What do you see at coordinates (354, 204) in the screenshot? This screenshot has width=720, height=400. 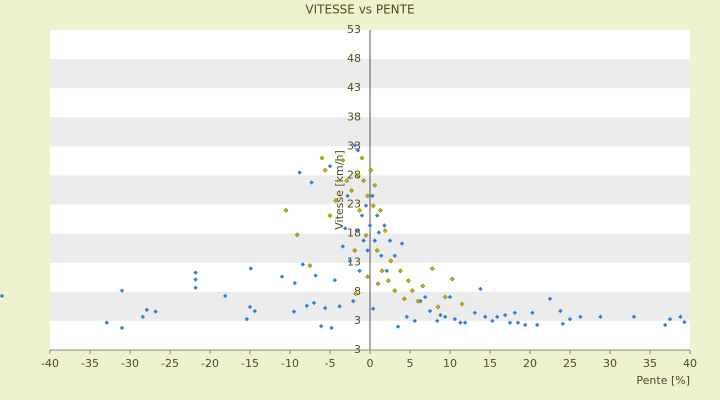 I see `y-tick-label: 23` at bounding box center [354, 204].